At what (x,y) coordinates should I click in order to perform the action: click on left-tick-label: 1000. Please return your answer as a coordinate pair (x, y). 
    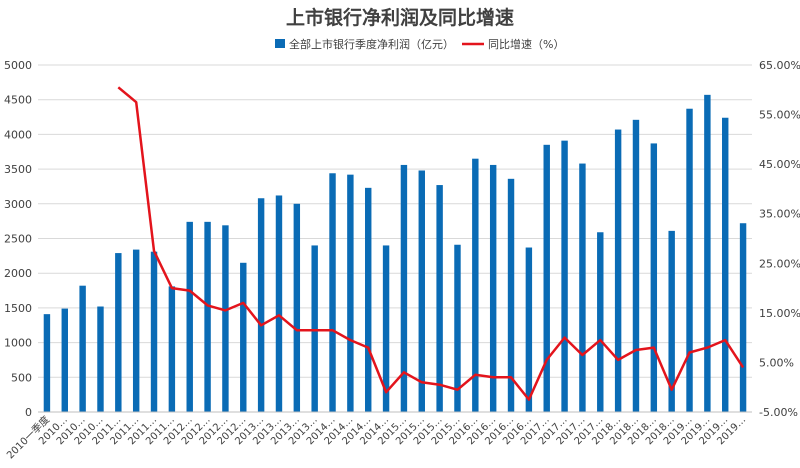
    Looking at the image, I should click on (18, 343).